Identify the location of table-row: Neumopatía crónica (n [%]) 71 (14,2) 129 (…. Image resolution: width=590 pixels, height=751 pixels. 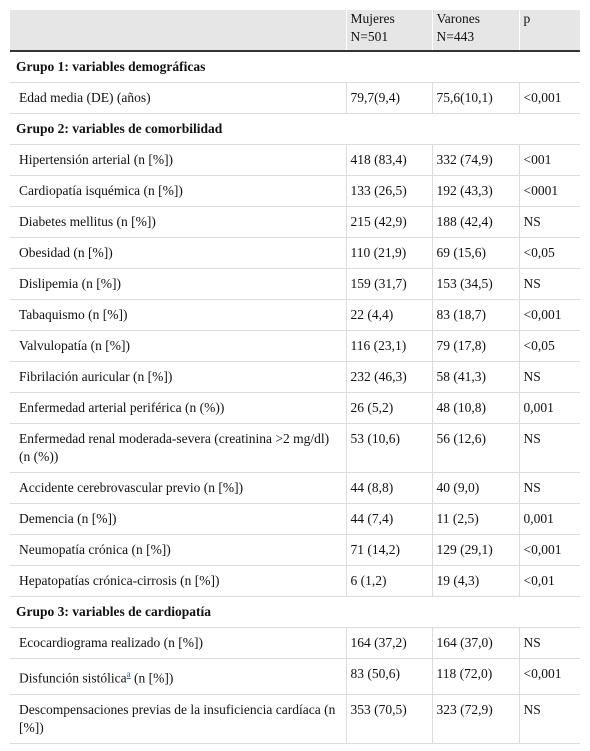
(295, 550).